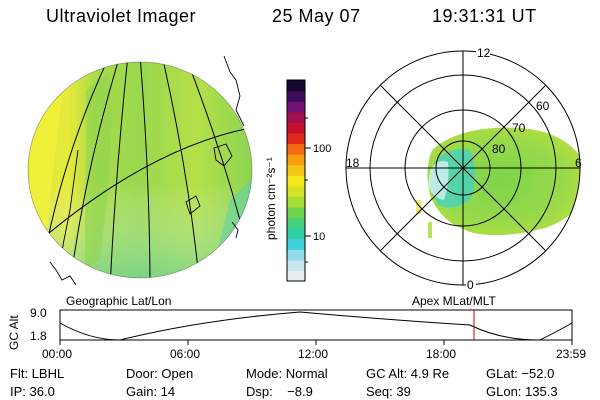 This screenshot has height=400, width=600. Describe the element at coordinates (14, 332) in the screenshot. I see `alt-axis-label: GC Alt` at that location.